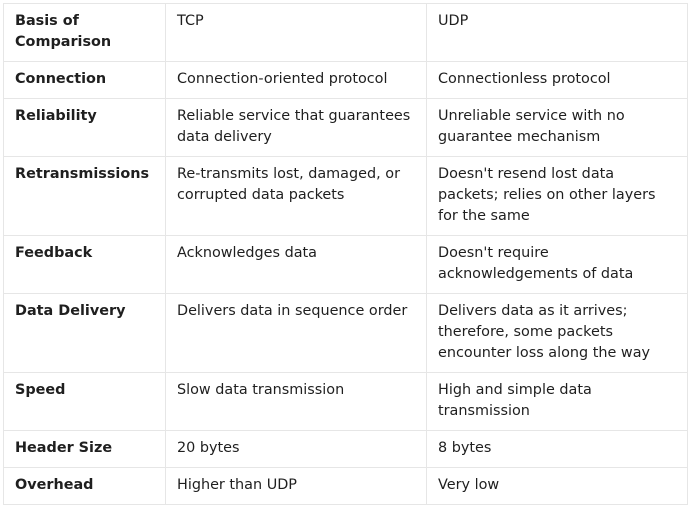 This screenshot has width=690, height=505. Describe the element at coordinates (557, 264) in the screenshot. I see `cell-udp-feedback: Doesn't require acknowledgements of data` at that location.